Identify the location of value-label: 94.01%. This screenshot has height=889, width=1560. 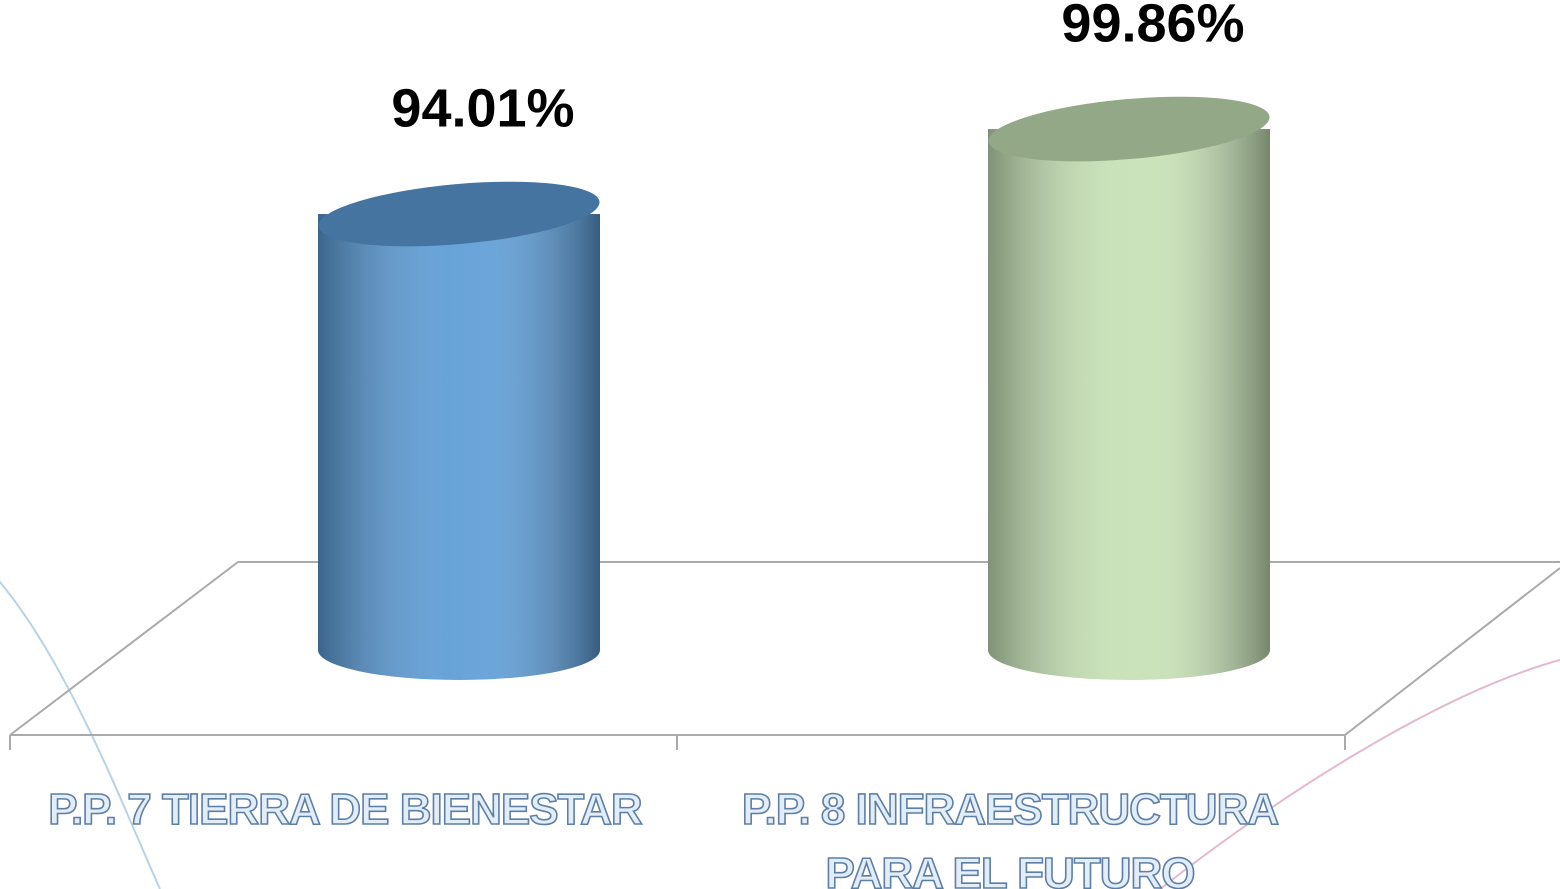
(482, 108).